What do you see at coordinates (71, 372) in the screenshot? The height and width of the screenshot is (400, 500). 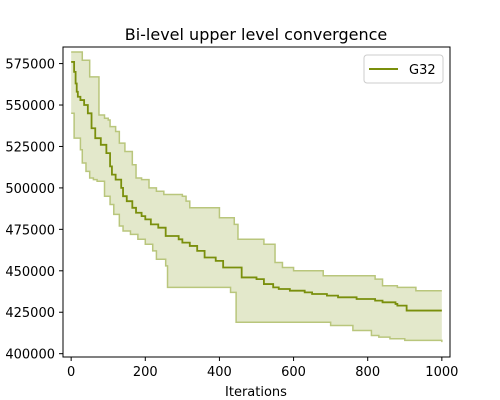 I see `x-tick-label: 0` at bounding box center [71, 372].